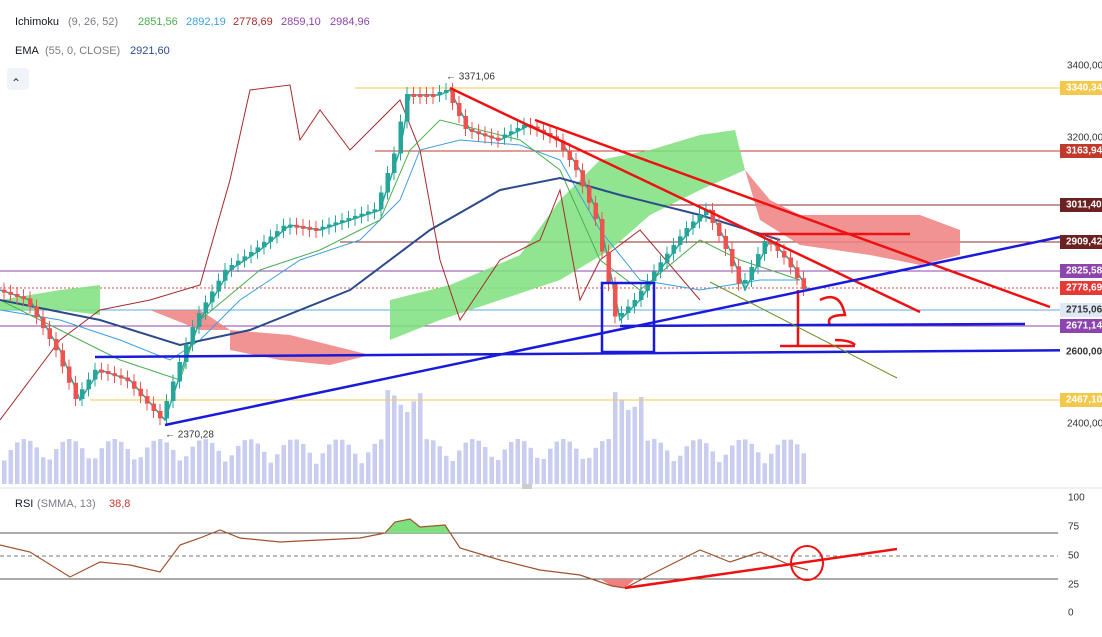 This screenshot has height=637, width=1102. What do you see at coordinates (417, 526) in the screenshot?
I see `rsi-overbought-fill` at bounding box center [417, 526].